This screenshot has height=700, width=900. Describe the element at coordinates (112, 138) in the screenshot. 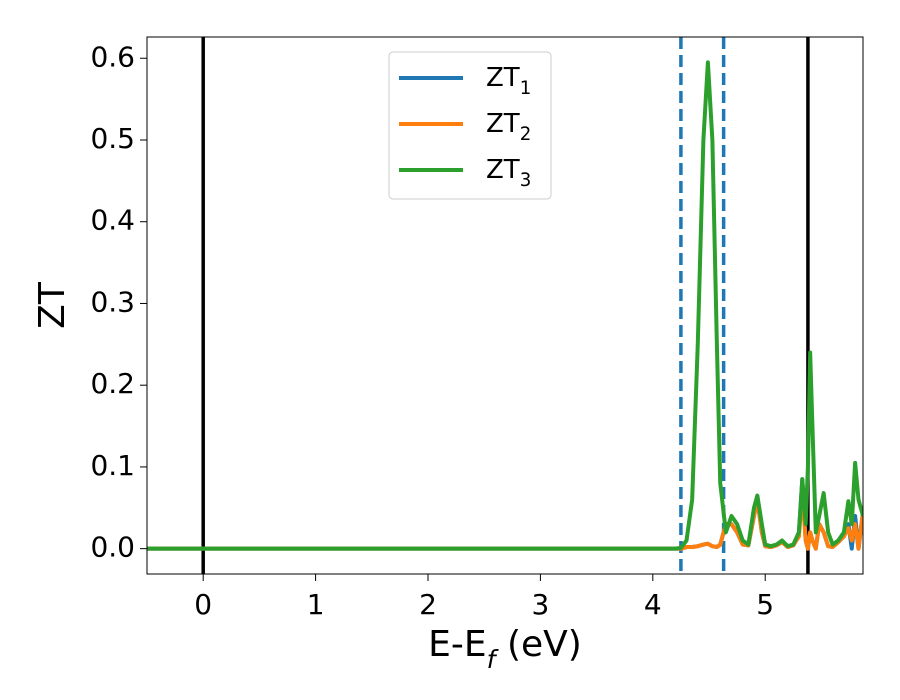

I see `y-tick-label: 0.5` at that location.